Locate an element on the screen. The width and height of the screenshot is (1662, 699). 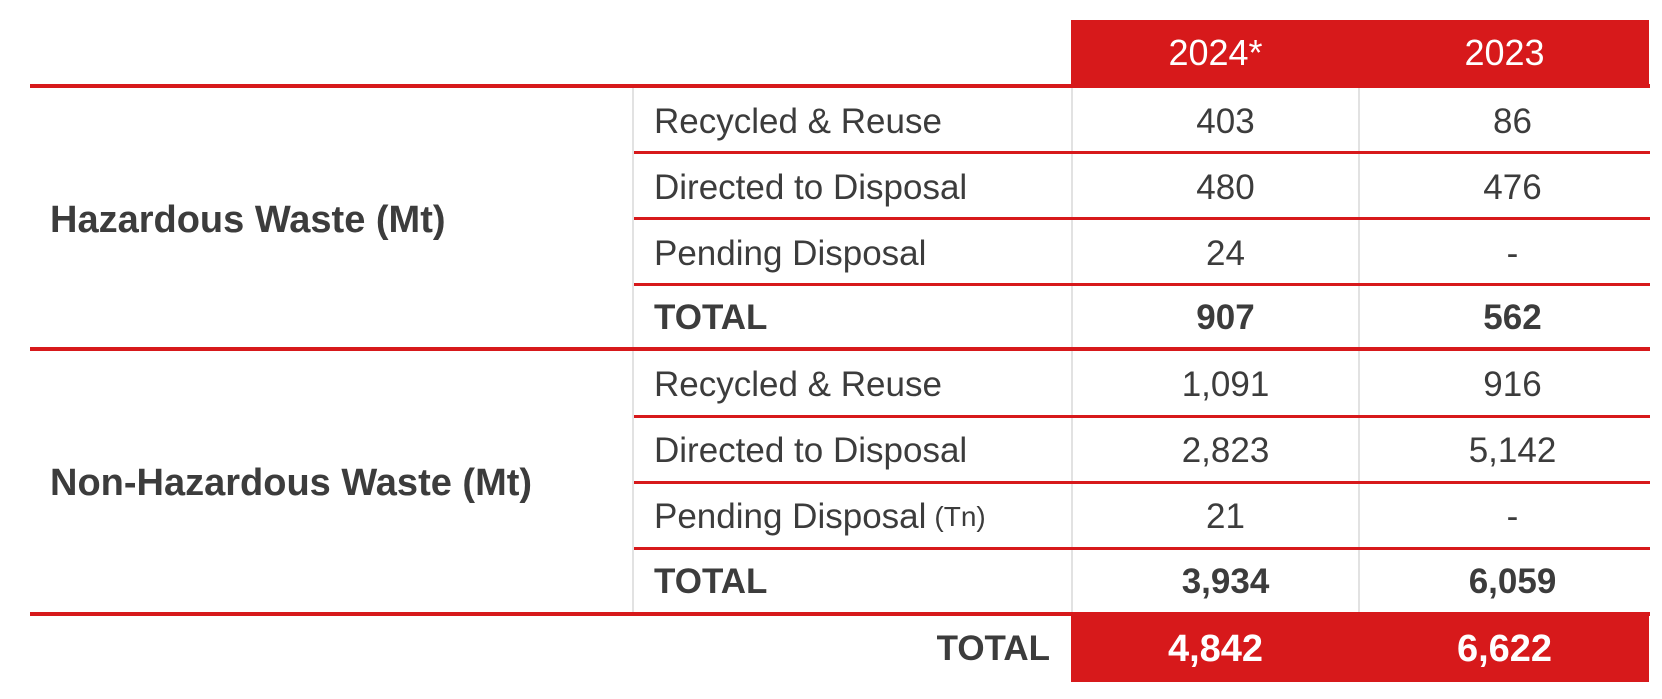
column-header-2023-label: 2023 is located at coordinates (1504, 52).